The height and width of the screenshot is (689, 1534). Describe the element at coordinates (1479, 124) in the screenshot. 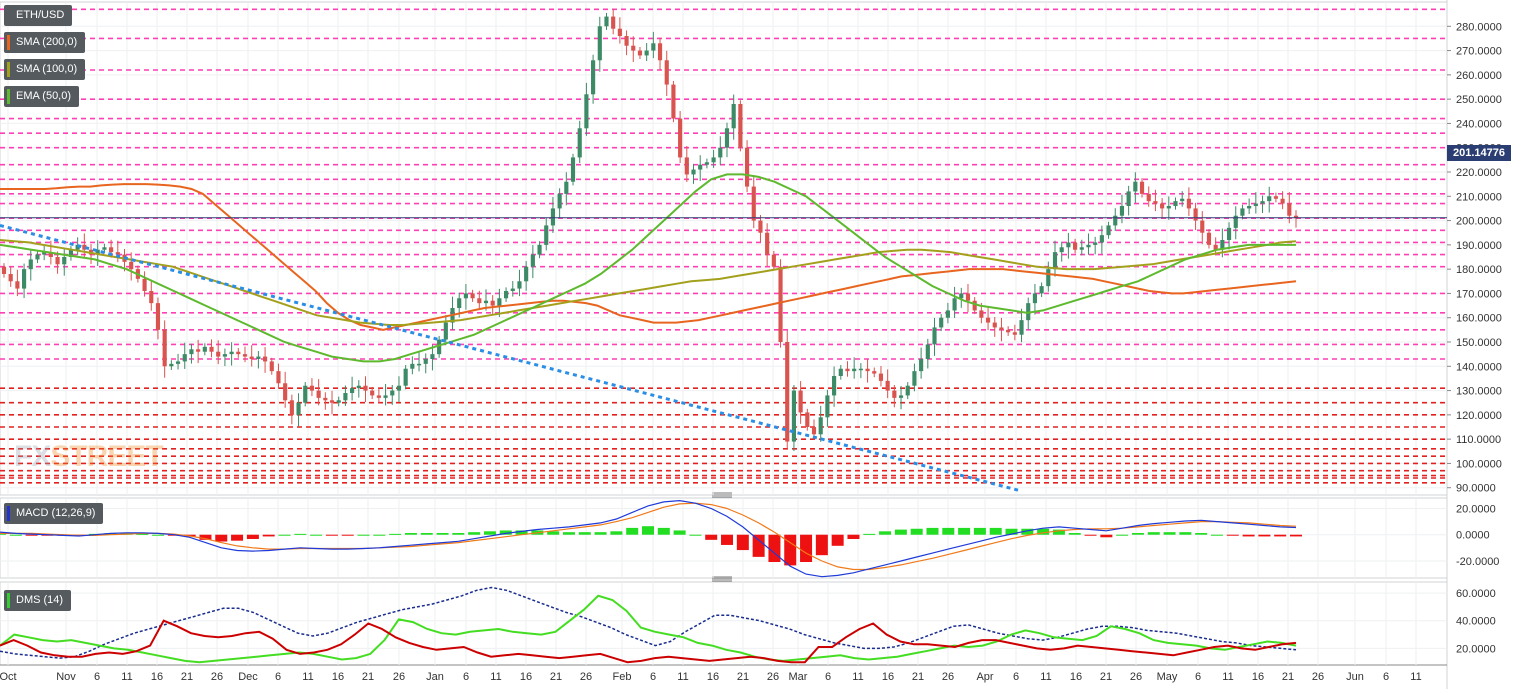

I see `price-y-tick-label: 240.0000` at that location.